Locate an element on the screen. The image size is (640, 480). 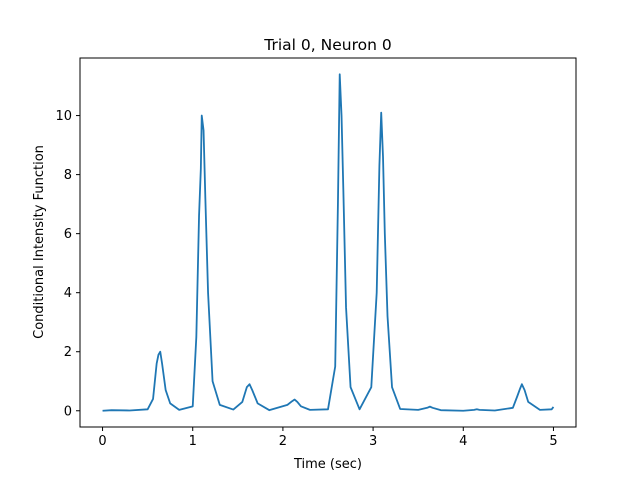
x-tick-label: 4 is located at coordinates (463, 441).